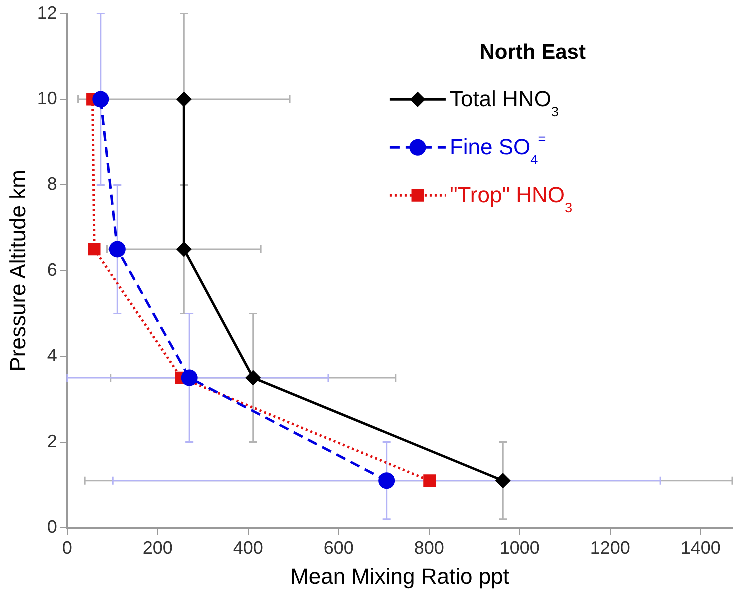  Describe the element at coordinates (610, 548) in the screenshot. I see `x-tick-label: 1200` at that location.